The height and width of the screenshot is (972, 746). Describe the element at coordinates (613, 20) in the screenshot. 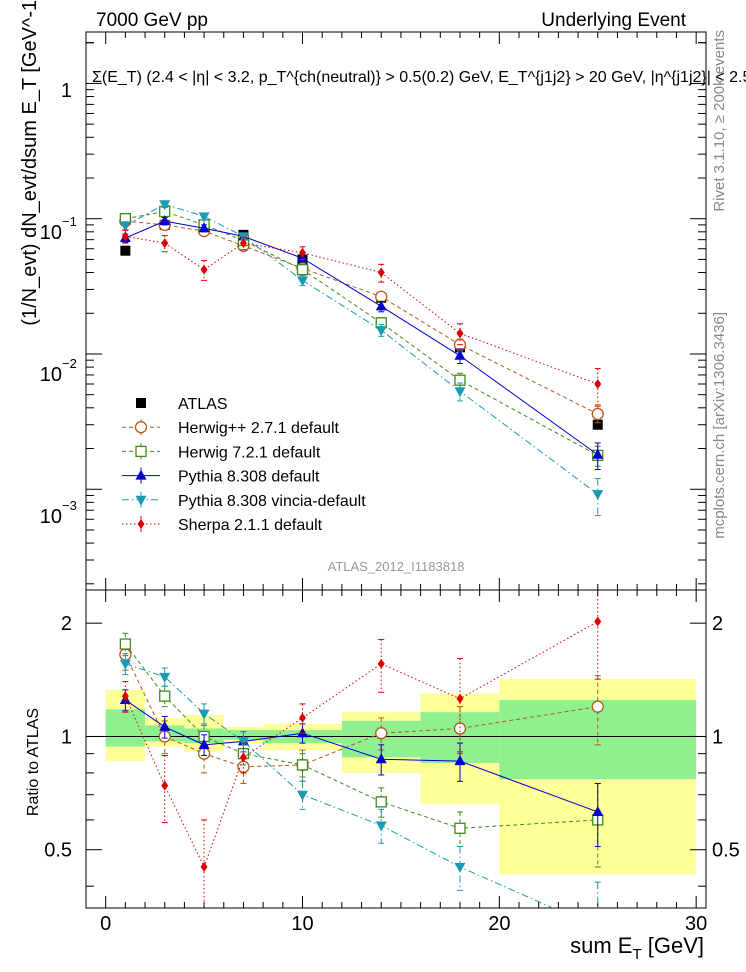

I see `header-right: Underlying Event` at that location.